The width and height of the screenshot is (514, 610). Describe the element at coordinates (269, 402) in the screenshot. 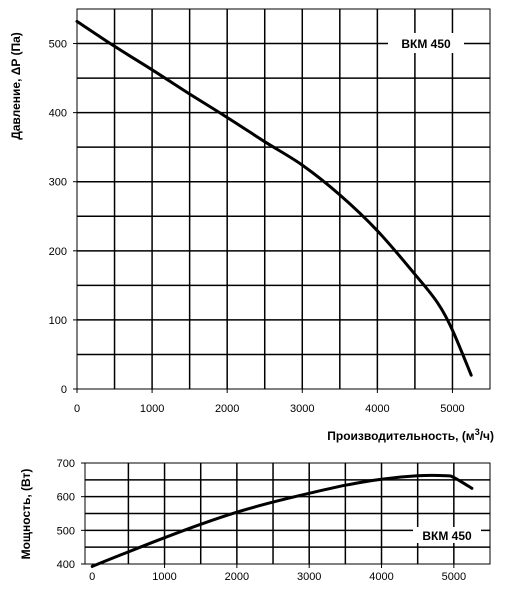

I see `pressure-x-ticks: 0 1000 2000 3000 4000 5000` at that location.